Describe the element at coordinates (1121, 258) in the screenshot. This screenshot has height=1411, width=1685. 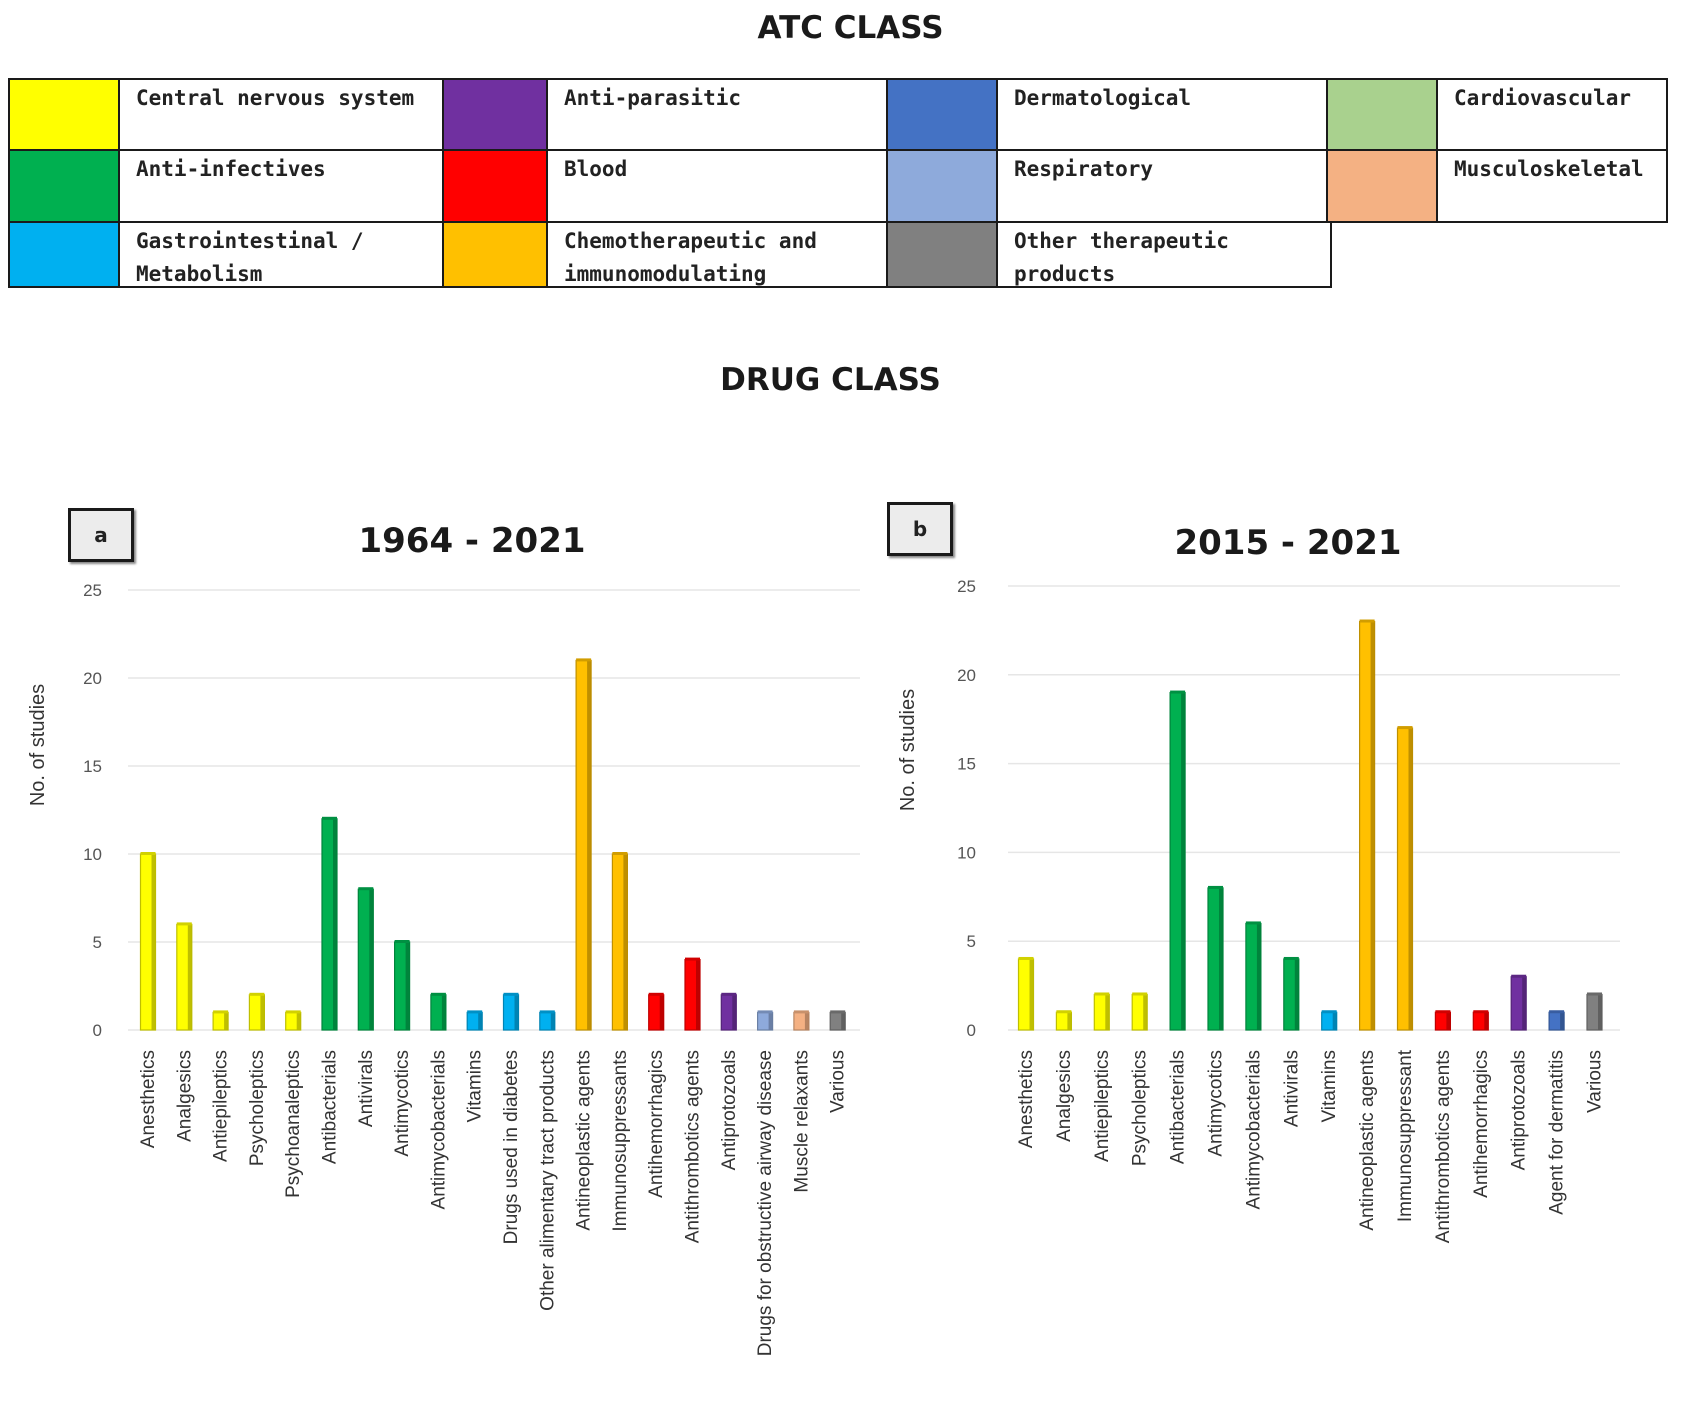
I see `legend-label: Other therapeutic products` at that location.